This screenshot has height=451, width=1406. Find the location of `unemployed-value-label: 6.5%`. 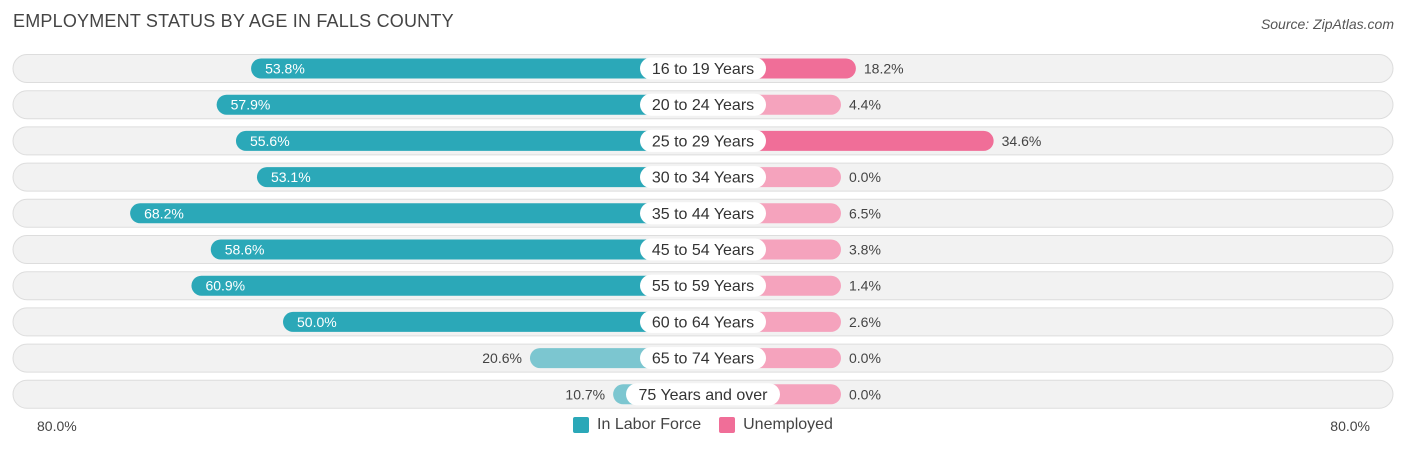

unemployed-value-label: 6.5% is located at coordinates (865, 213).